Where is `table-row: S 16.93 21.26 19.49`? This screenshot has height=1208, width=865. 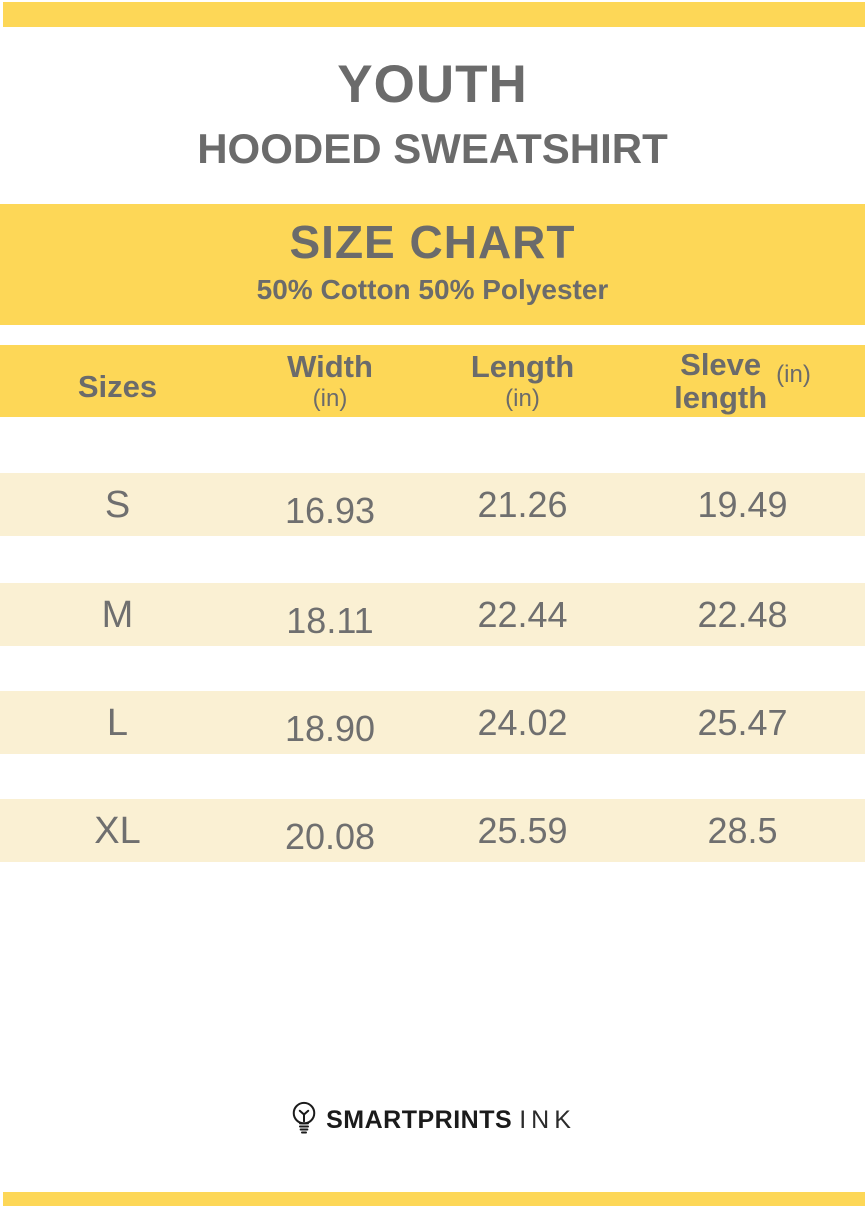
table-row: S 16.93 21.26 19.49 is located at coordinates (432, 504).